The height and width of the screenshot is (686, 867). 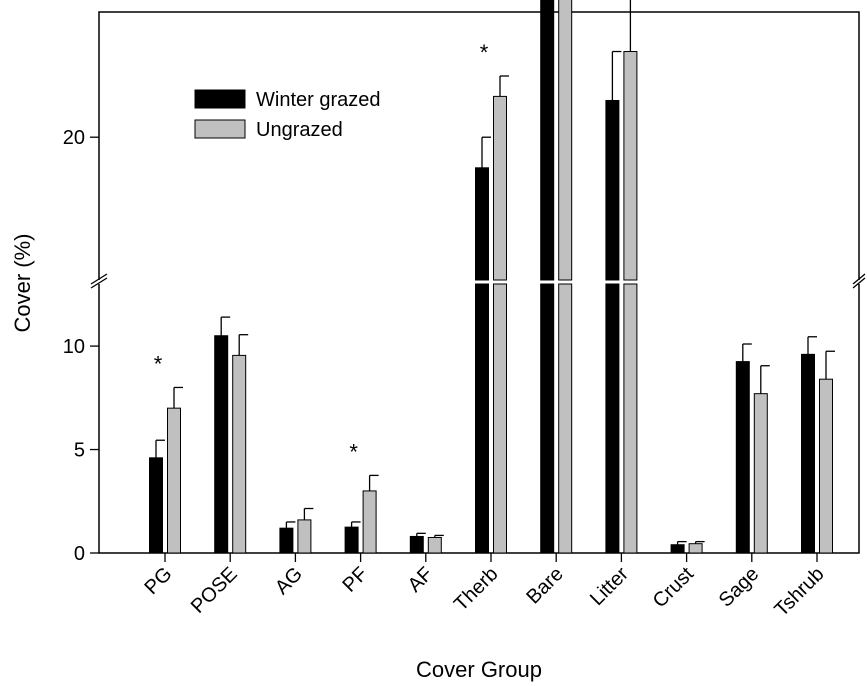 What do you see at coordinates (630, 418) in the screenshot?
I see `bar-ungrazed-litter-lower` at bounding box center [630, 418].